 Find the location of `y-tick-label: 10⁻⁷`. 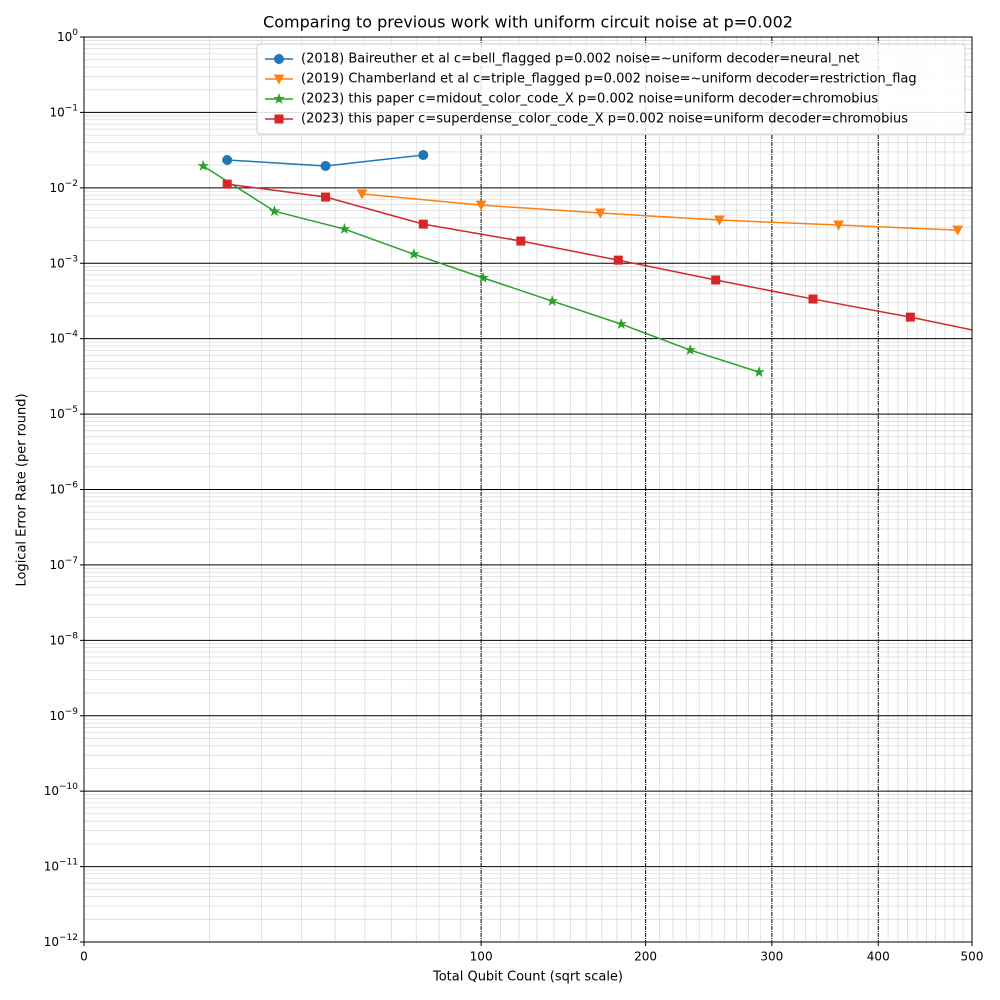

y-tick-label: 10⁻⁷ is located at coordinates (63, 563).